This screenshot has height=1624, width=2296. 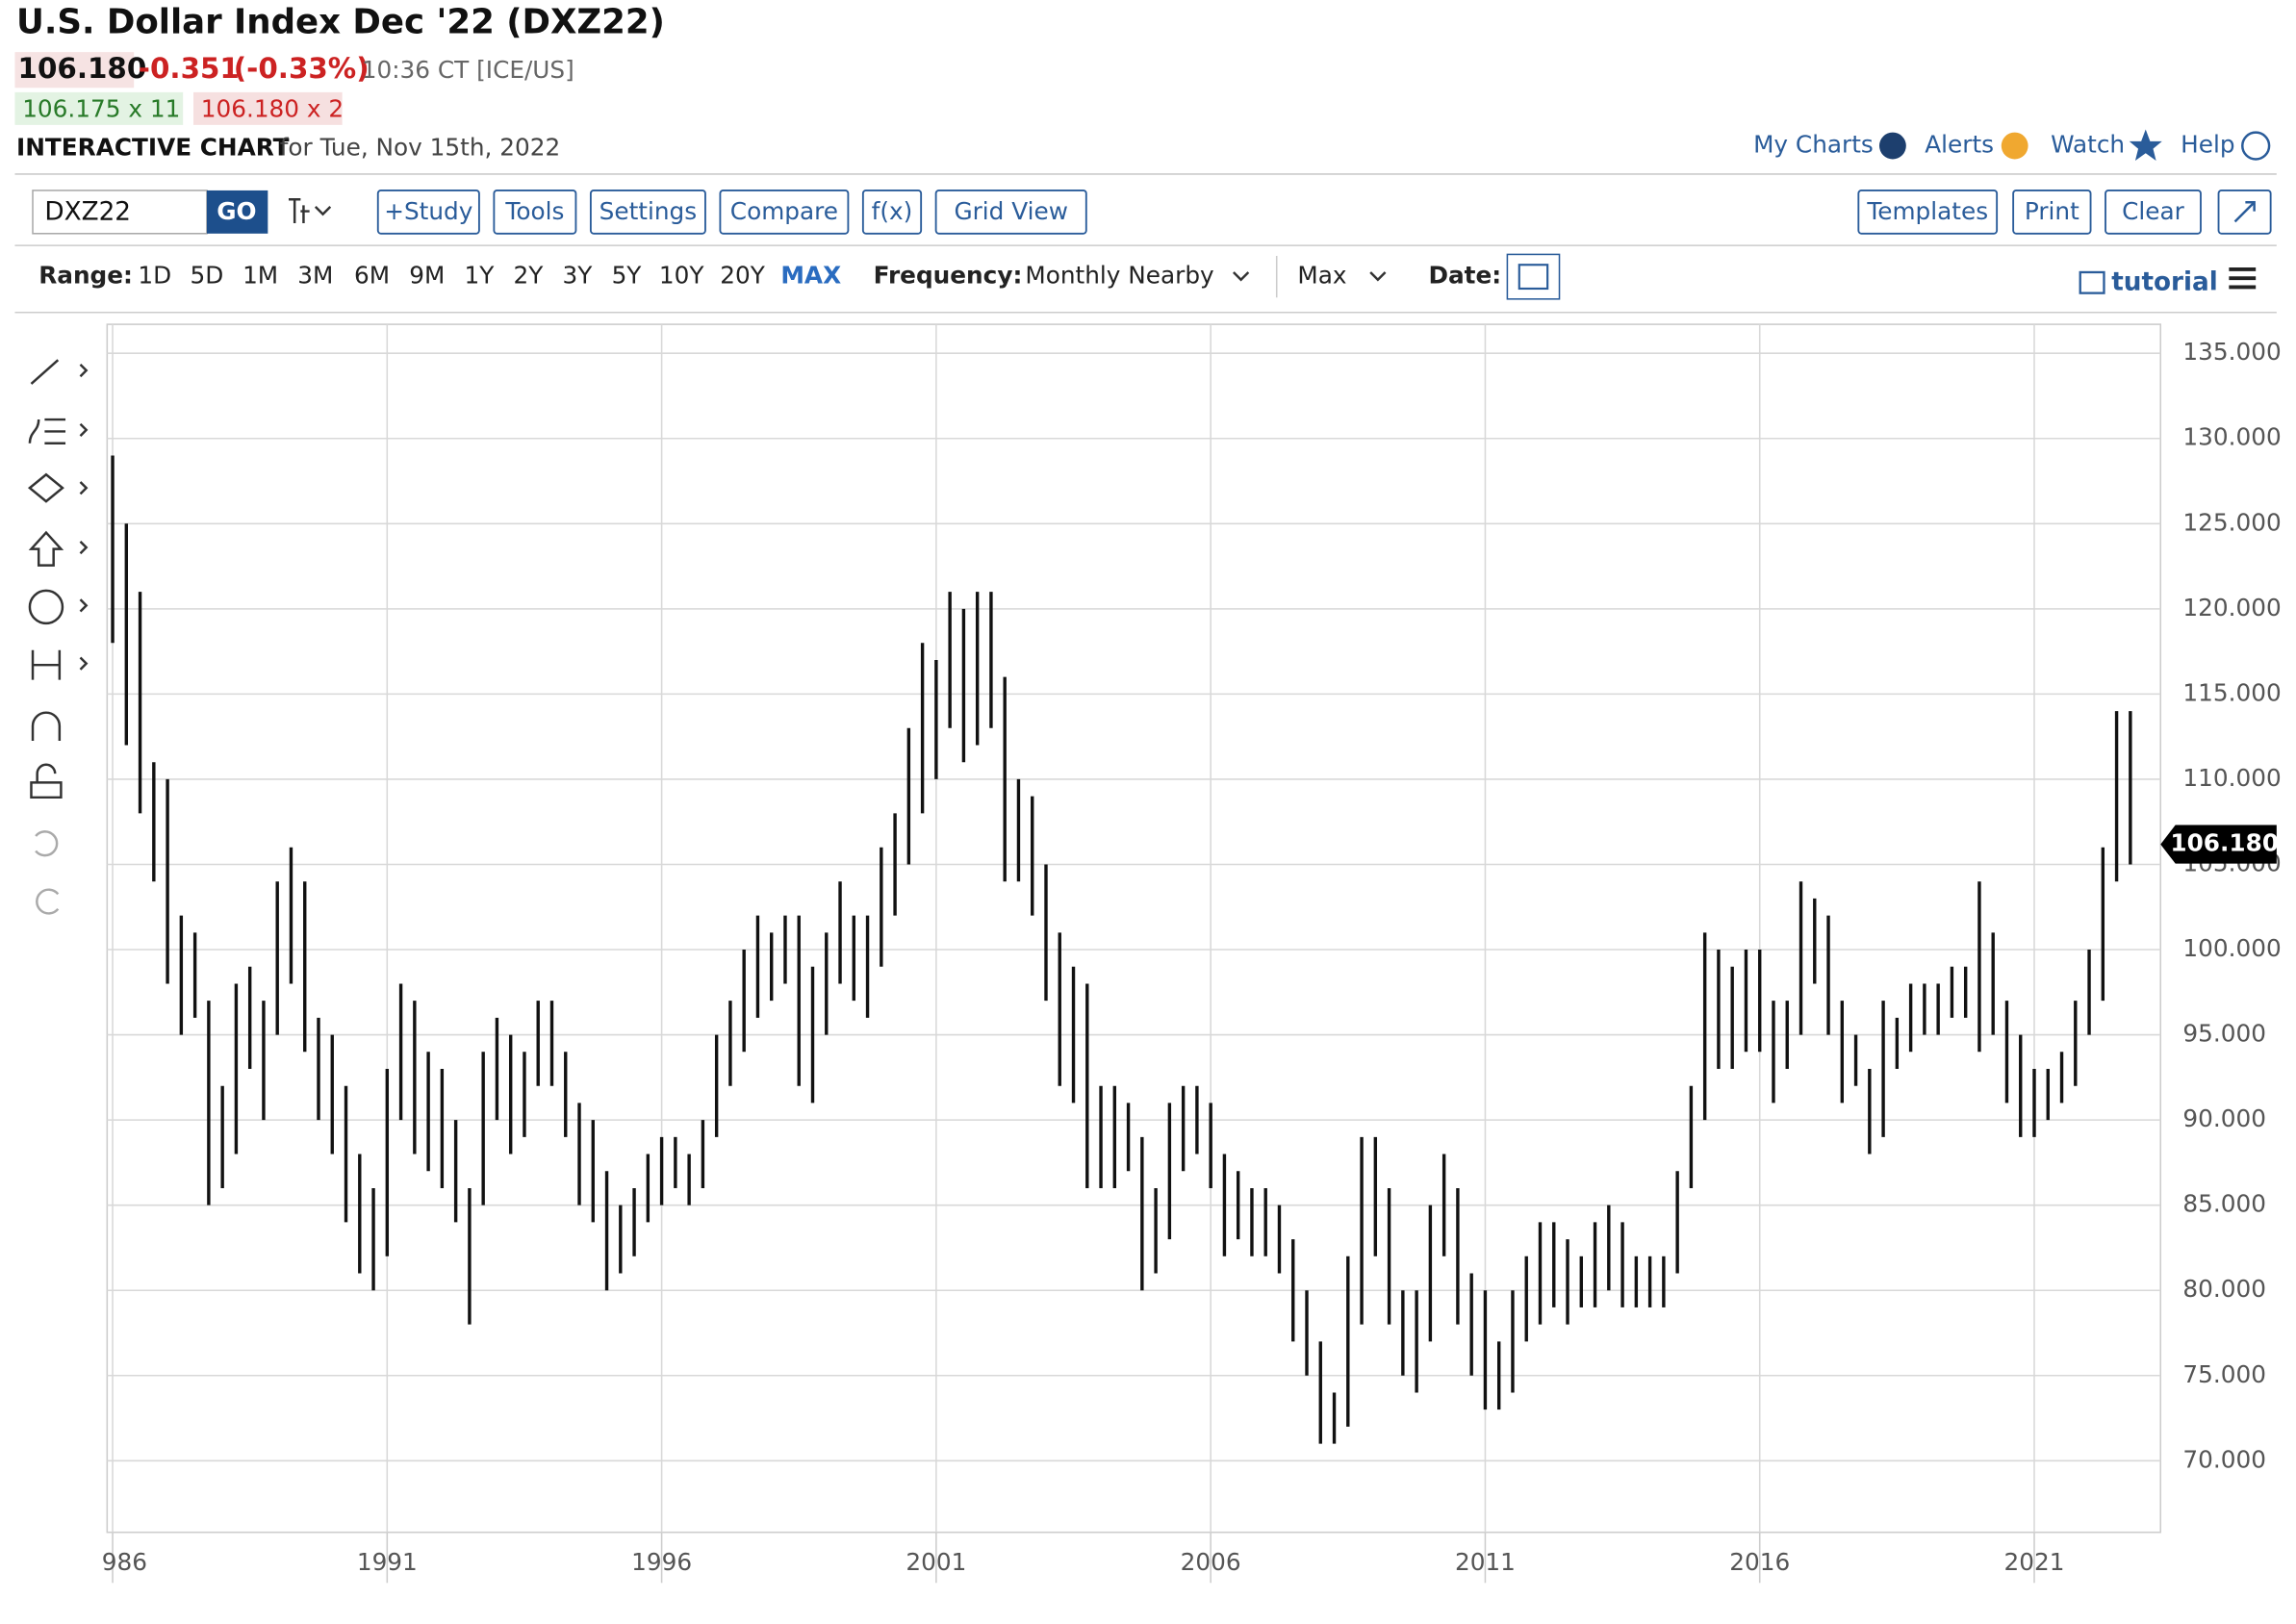 I want to click on period: Max, so click(x=1321, y=276).